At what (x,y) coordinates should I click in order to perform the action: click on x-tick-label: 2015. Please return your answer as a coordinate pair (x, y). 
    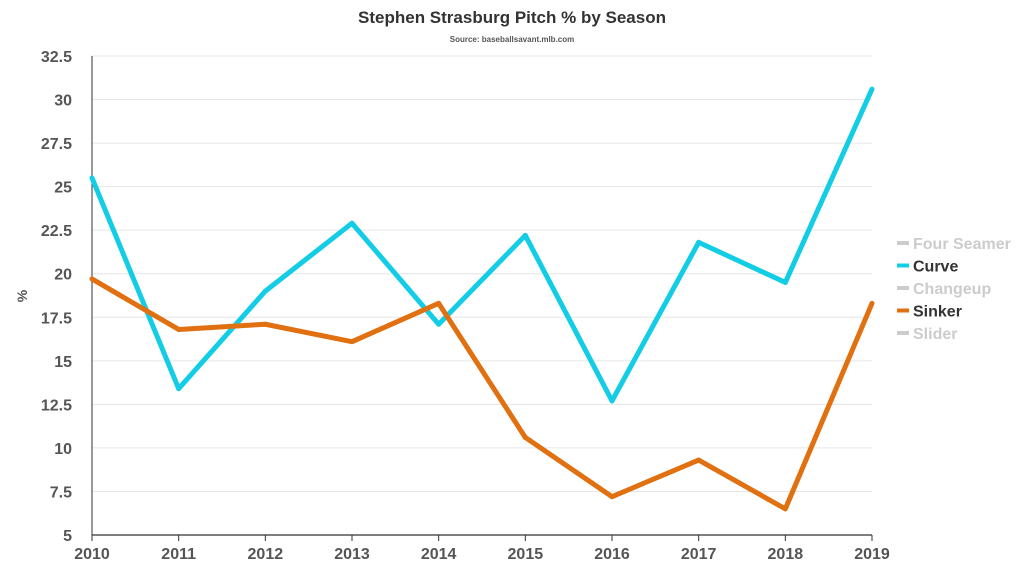
    Looking at the image, I should click on (526, 554).